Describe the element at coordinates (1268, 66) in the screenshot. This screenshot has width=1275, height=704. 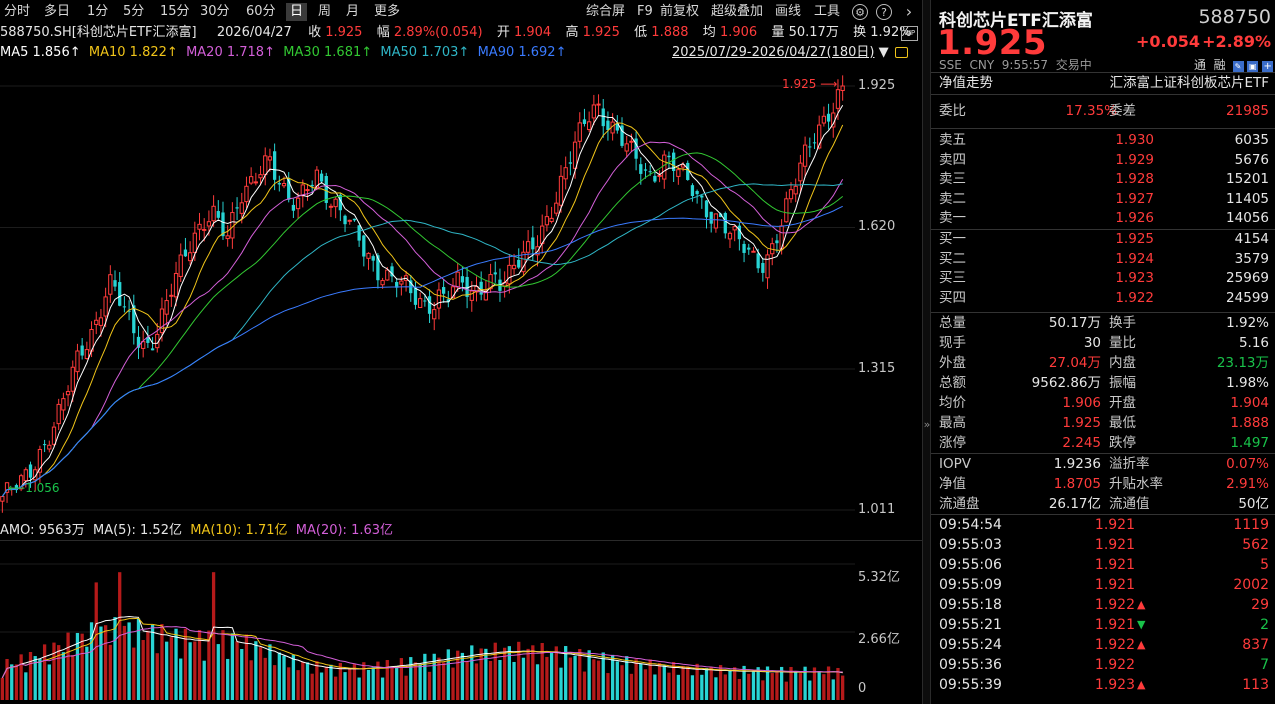
I see `plus-icon: +` at that location.